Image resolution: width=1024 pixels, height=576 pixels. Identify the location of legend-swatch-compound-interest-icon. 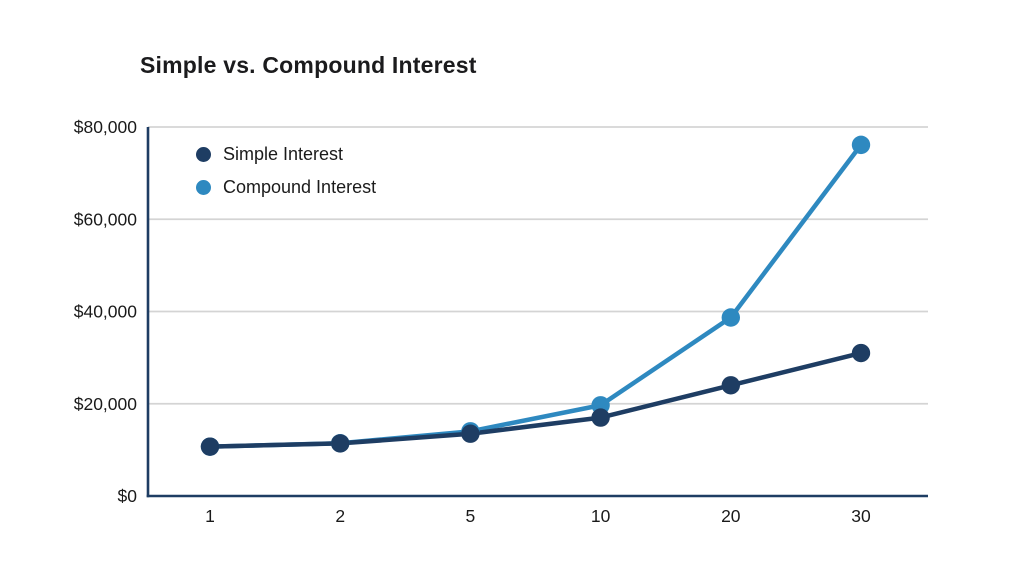
(203, 187).